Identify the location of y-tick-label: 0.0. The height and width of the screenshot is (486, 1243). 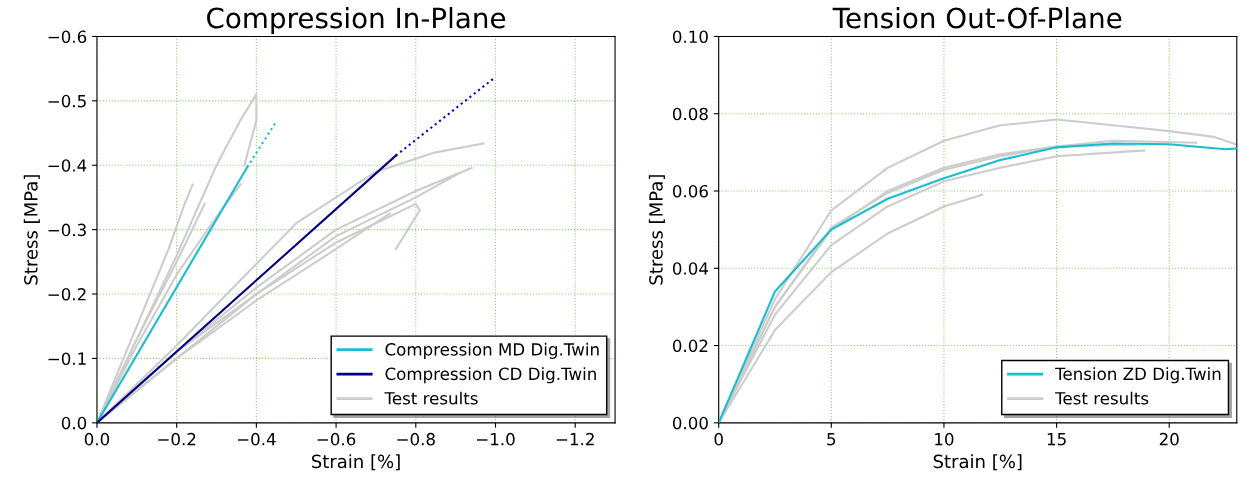
(74, 423).